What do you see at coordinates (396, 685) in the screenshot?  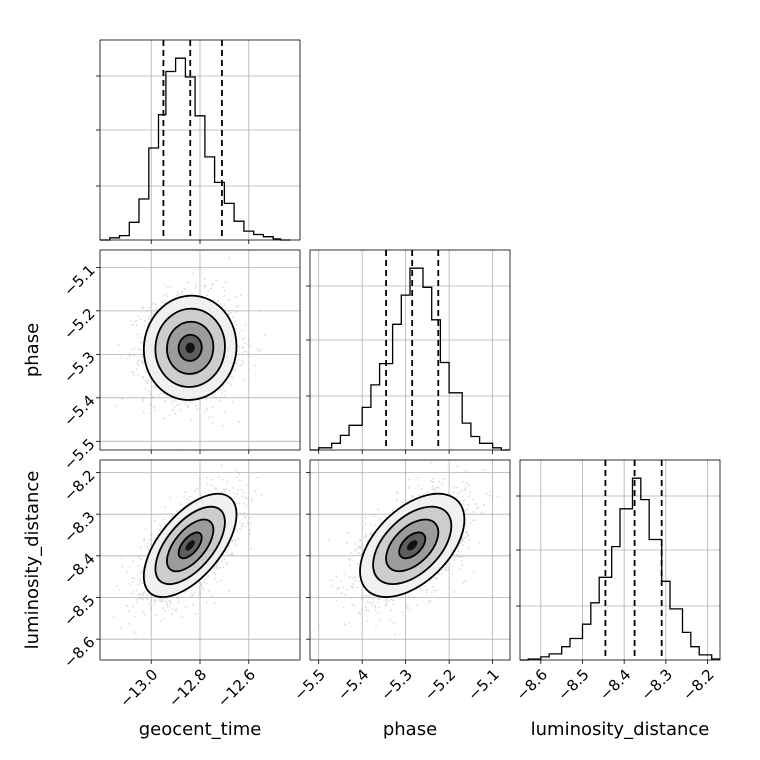 I see `tick-label-x-phase: −5.3` at bounding box center [396, 685].